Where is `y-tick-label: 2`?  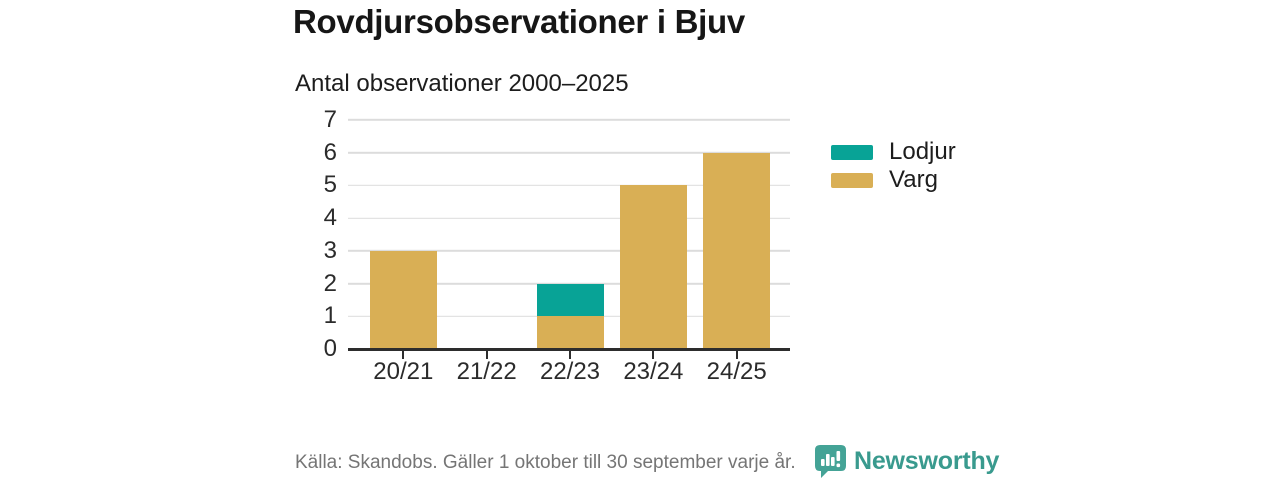
y-tick-label: 2 is located at coordinates (330, 283).